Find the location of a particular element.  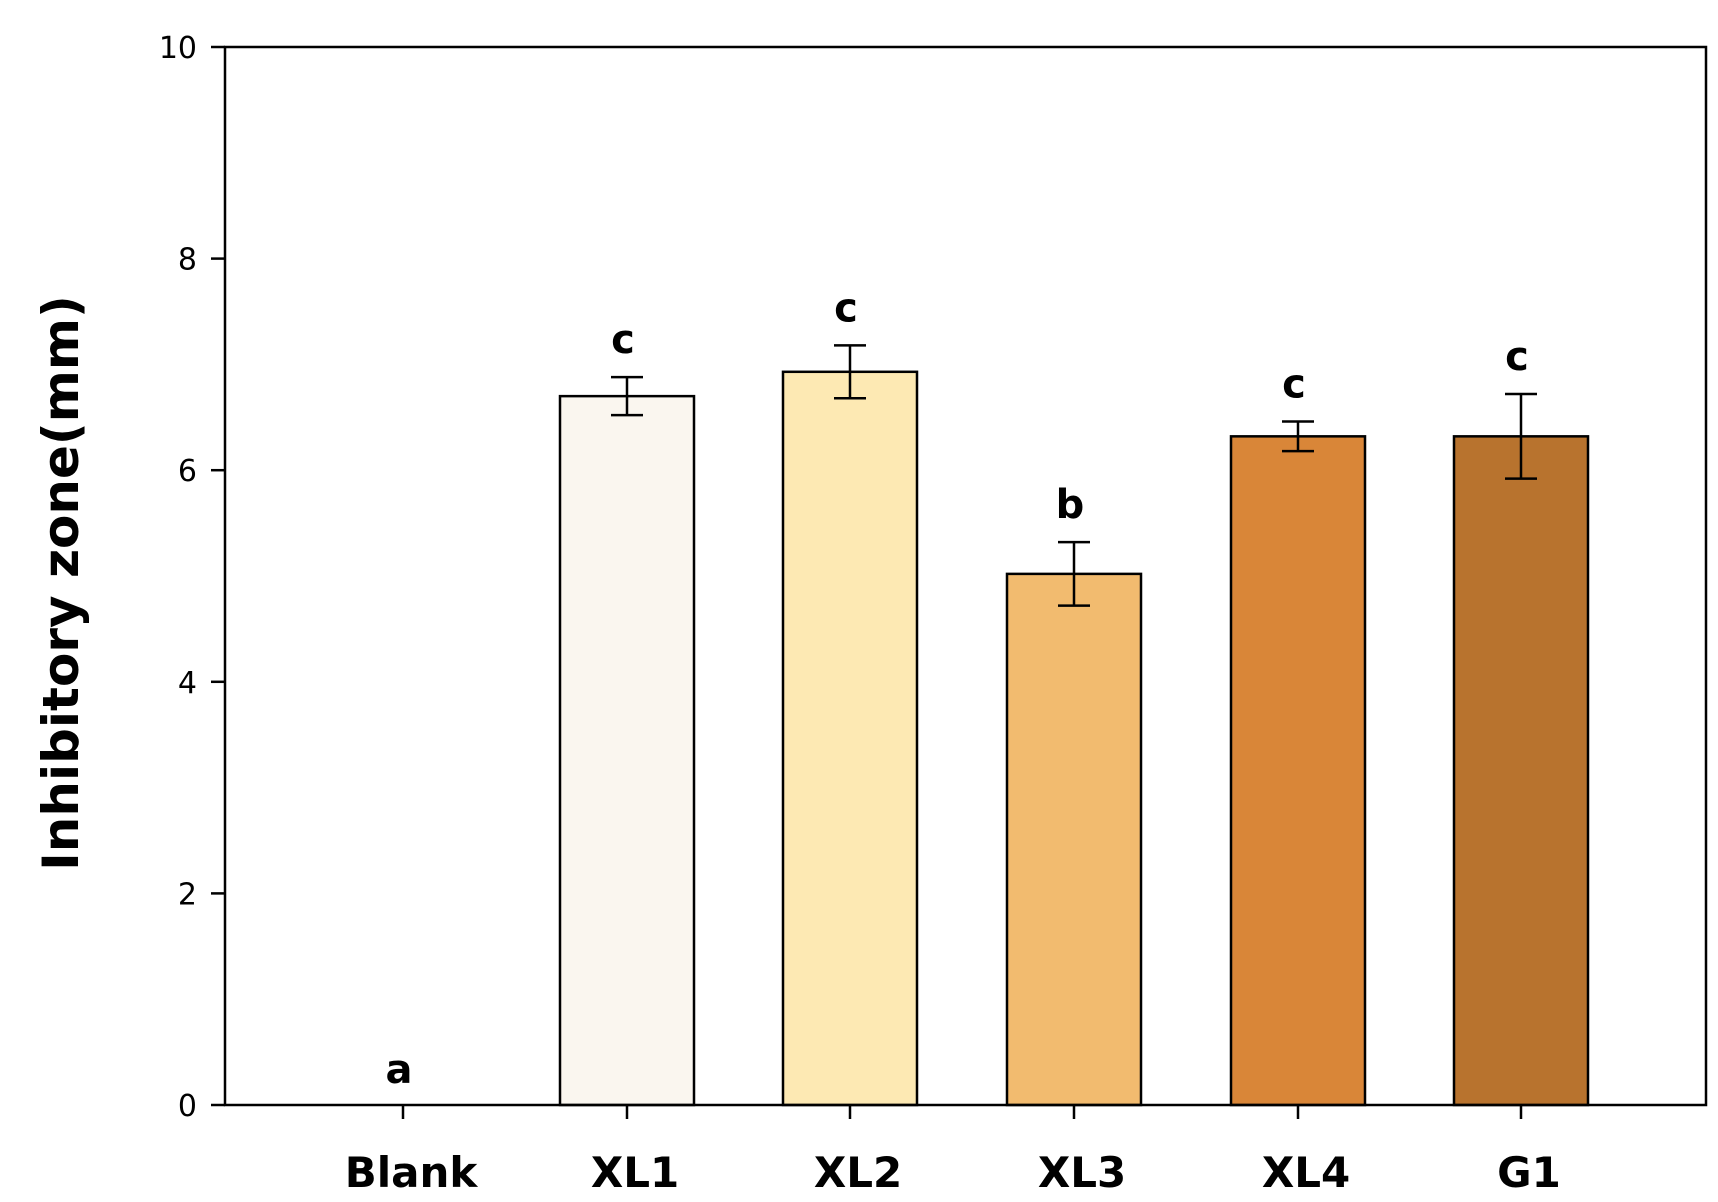

y-tick-label: 10 is located at coordinates (178, 48).